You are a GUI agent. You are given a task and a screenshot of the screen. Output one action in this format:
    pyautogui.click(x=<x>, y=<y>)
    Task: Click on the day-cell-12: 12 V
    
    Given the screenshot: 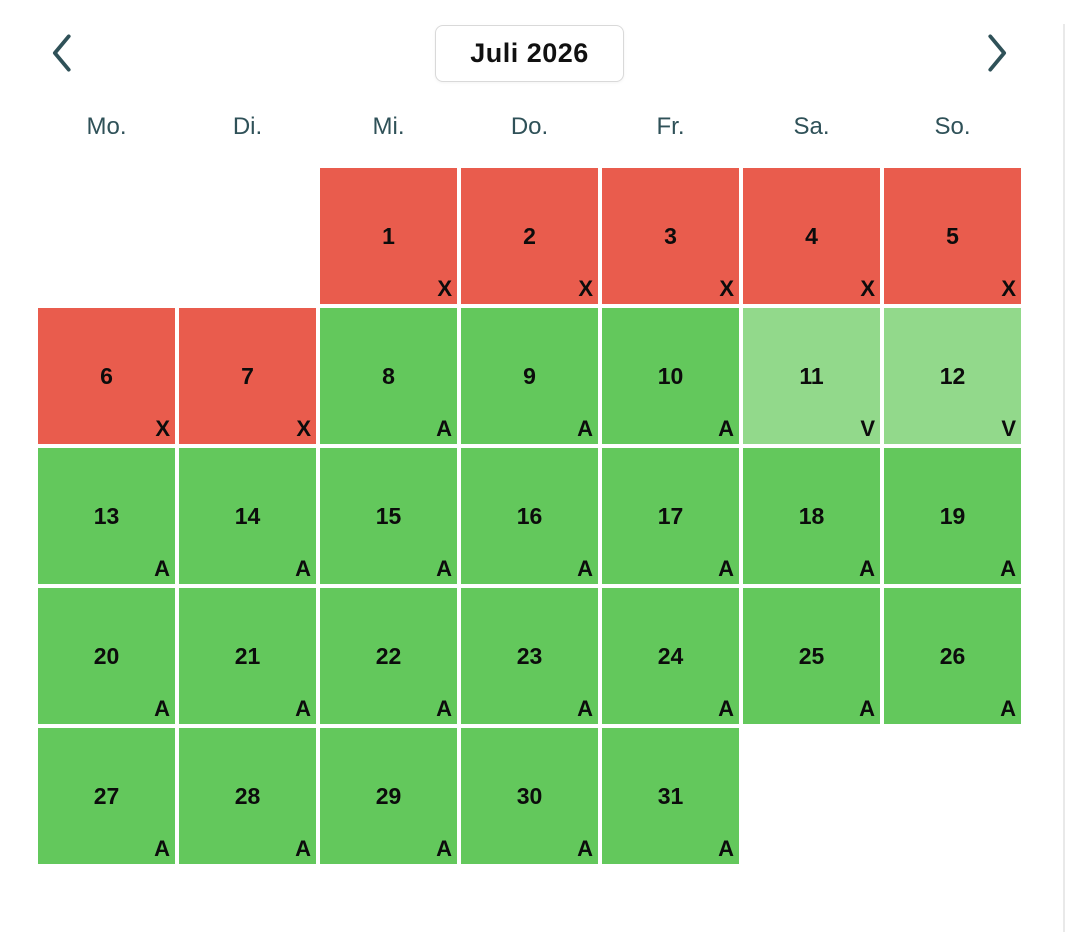 What is the action you would take?
    pyautogui.click(x=952, y=376)
    